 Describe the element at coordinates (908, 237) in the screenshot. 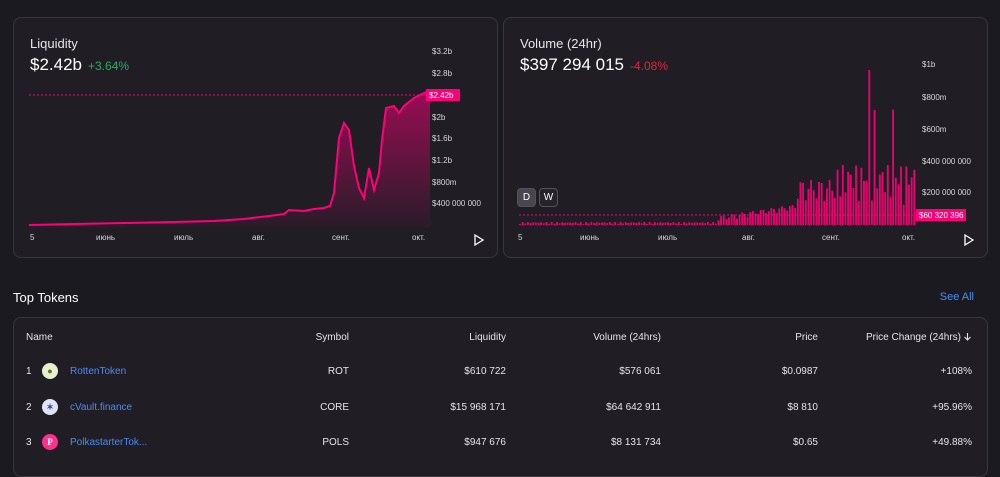

I see `volume-x-tick: окт.` at that location.